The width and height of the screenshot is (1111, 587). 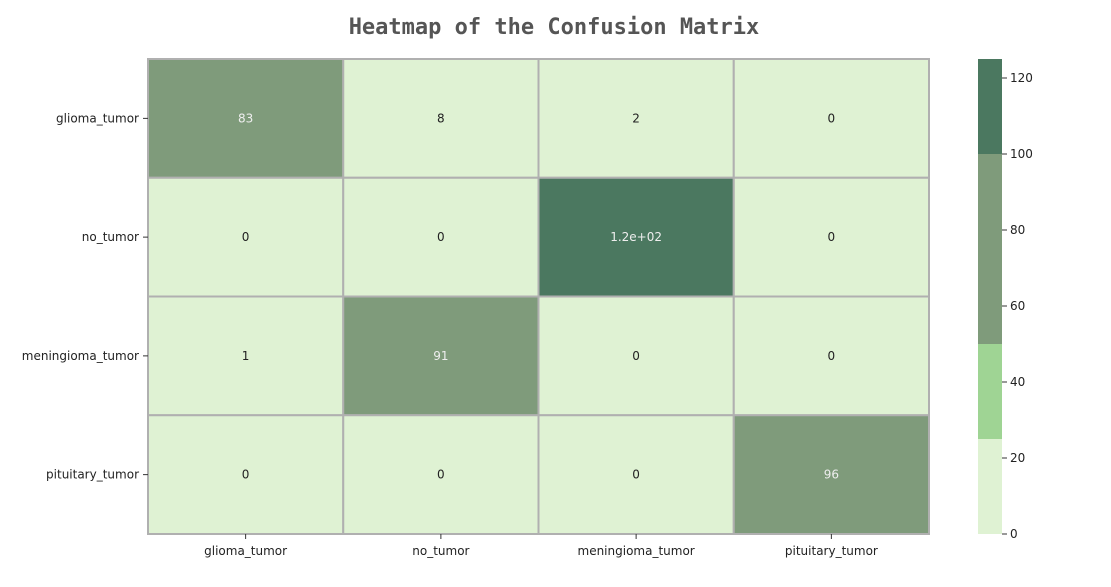 What do you see at coordinates (1021, 78) in the screenshot?
I see `colorbar-tick-label: 120` at bounding box center [1021, 78].